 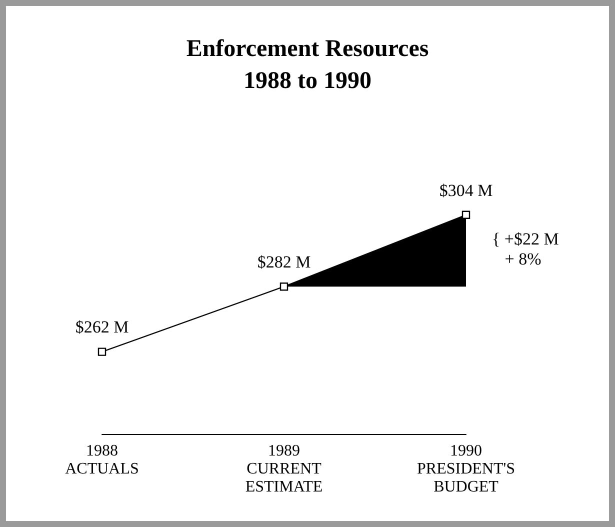 What do you see at coordinates (466, 190) in the screenshot?
I see `data-label: $304 M` at bounding box center [466, 190].